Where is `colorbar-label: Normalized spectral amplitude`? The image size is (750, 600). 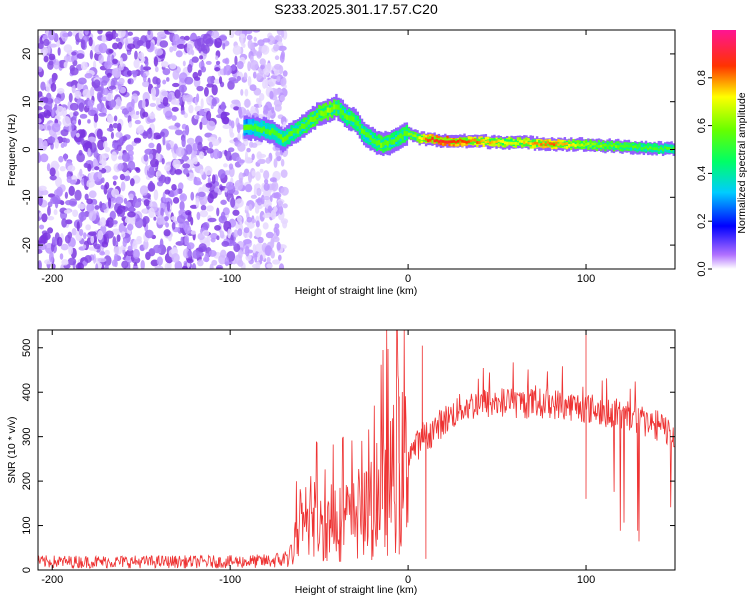
colorbar-label: Normalized spectral amplitude is located at coordinates (742, 162).